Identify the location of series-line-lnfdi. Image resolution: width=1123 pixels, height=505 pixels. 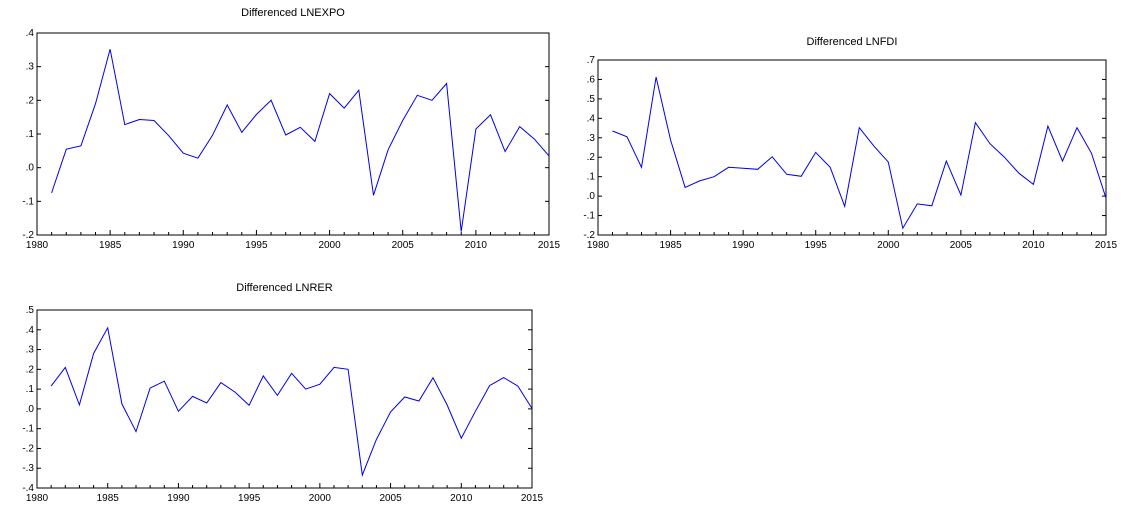
(859, 153).